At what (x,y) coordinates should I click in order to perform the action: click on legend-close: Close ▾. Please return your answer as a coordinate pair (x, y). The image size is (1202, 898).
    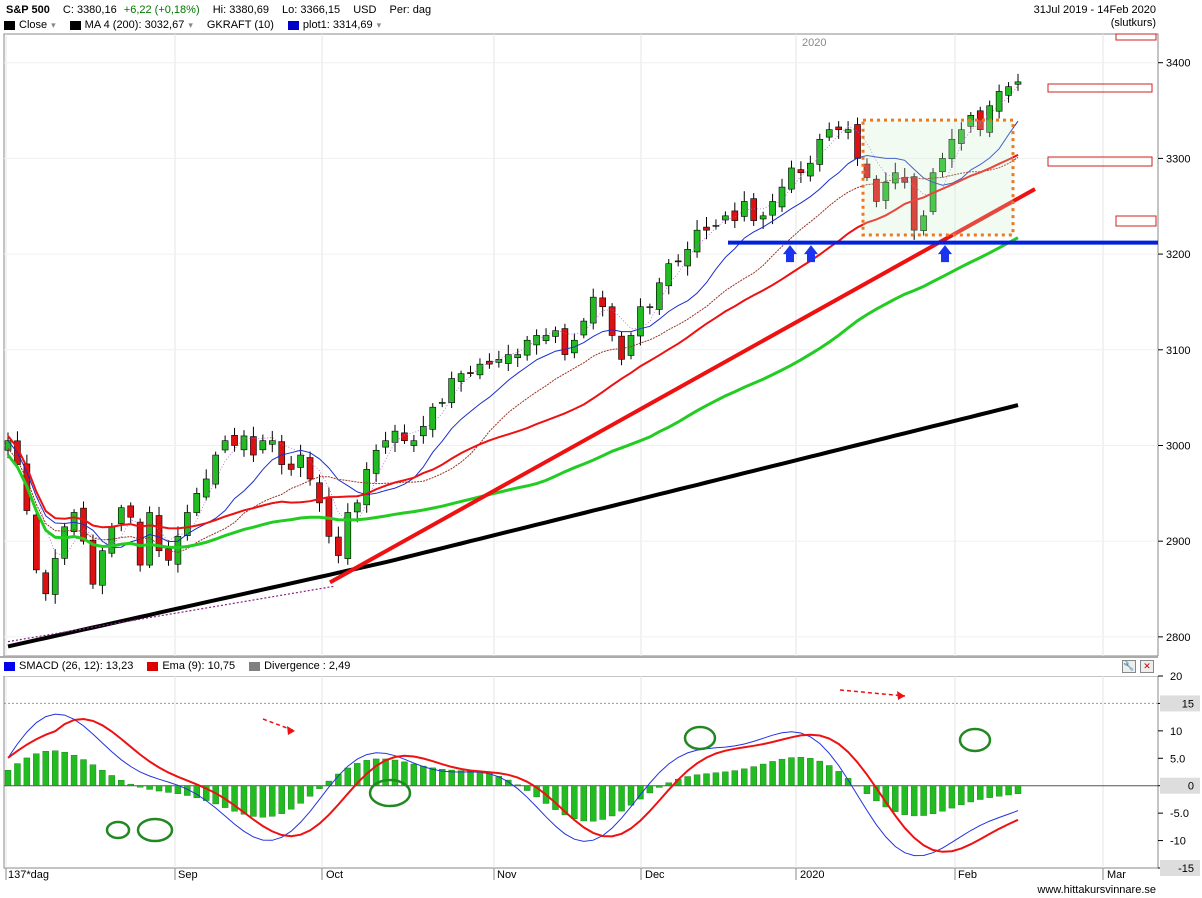
    Looking at the image, I should click on (30, 25).